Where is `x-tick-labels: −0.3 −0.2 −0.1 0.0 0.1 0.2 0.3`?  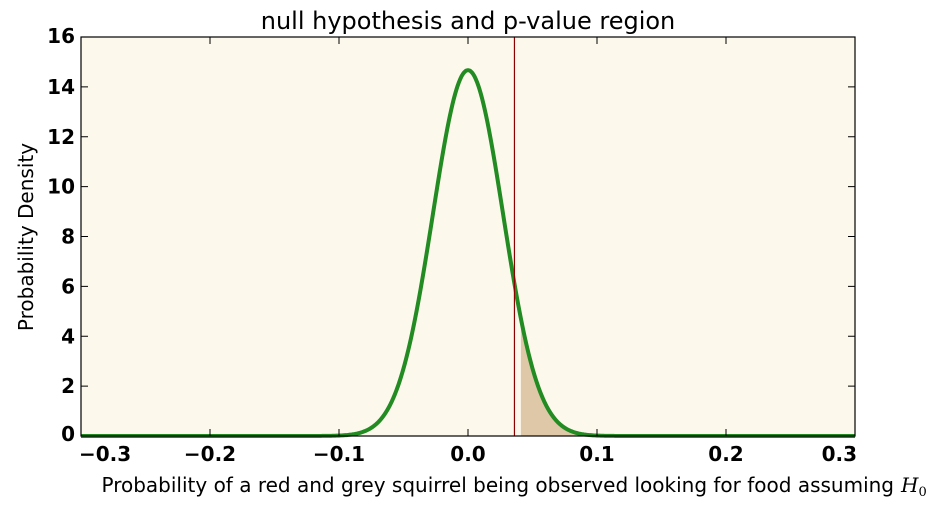 x-tick-labels: −0.3 −0.2 −0.1 0.0 0.1 0.2 0.3 is located at coordinates (468, 454).